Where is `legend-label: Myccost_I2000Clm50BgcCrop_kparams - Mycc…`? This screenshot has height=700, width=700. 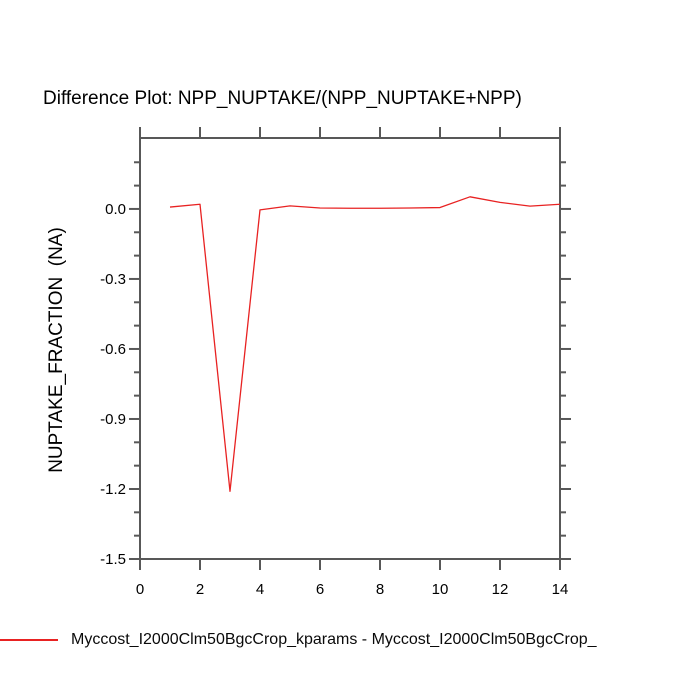
legend-label: Myccost_I2000Clm50BgcCrop_kparams - Mycc… is located at coordinates (334, 639).